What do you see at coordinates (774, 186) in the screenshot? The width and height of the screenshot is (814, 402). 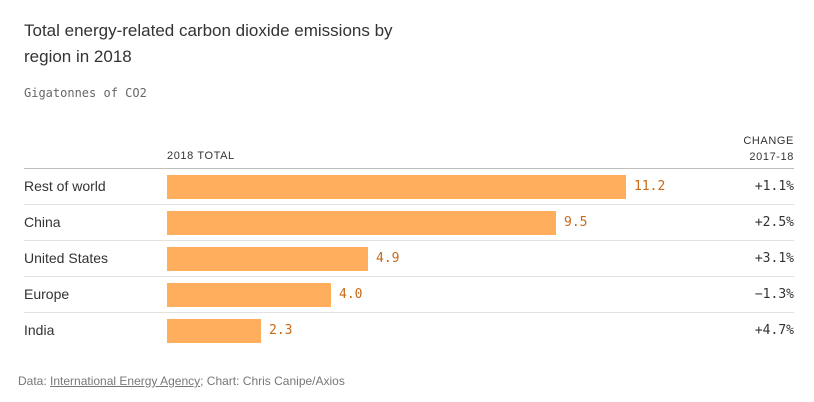 I see `change-value: +1.1%` at bounding box center [774, 186].